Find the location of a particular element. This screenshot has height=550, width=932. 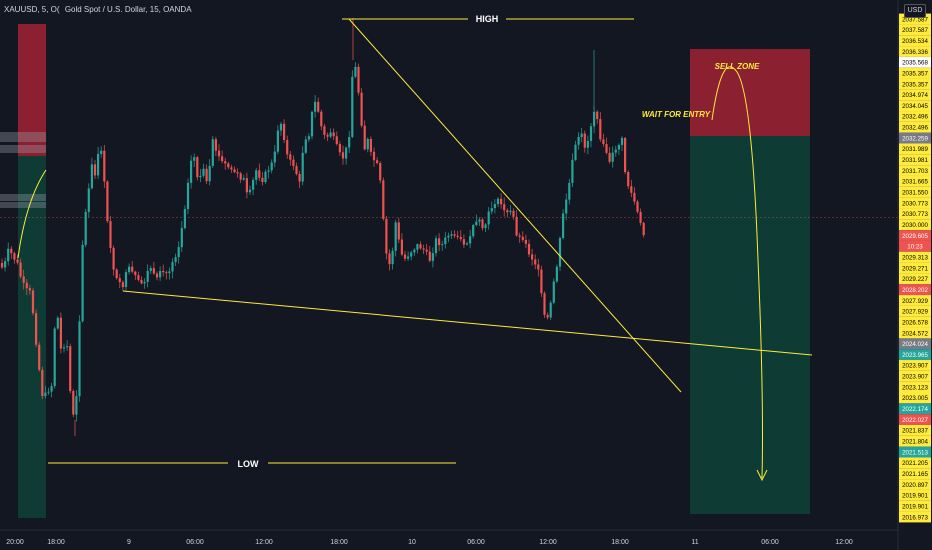

price-label: 2032.496 is located at coordinates (915, 117).